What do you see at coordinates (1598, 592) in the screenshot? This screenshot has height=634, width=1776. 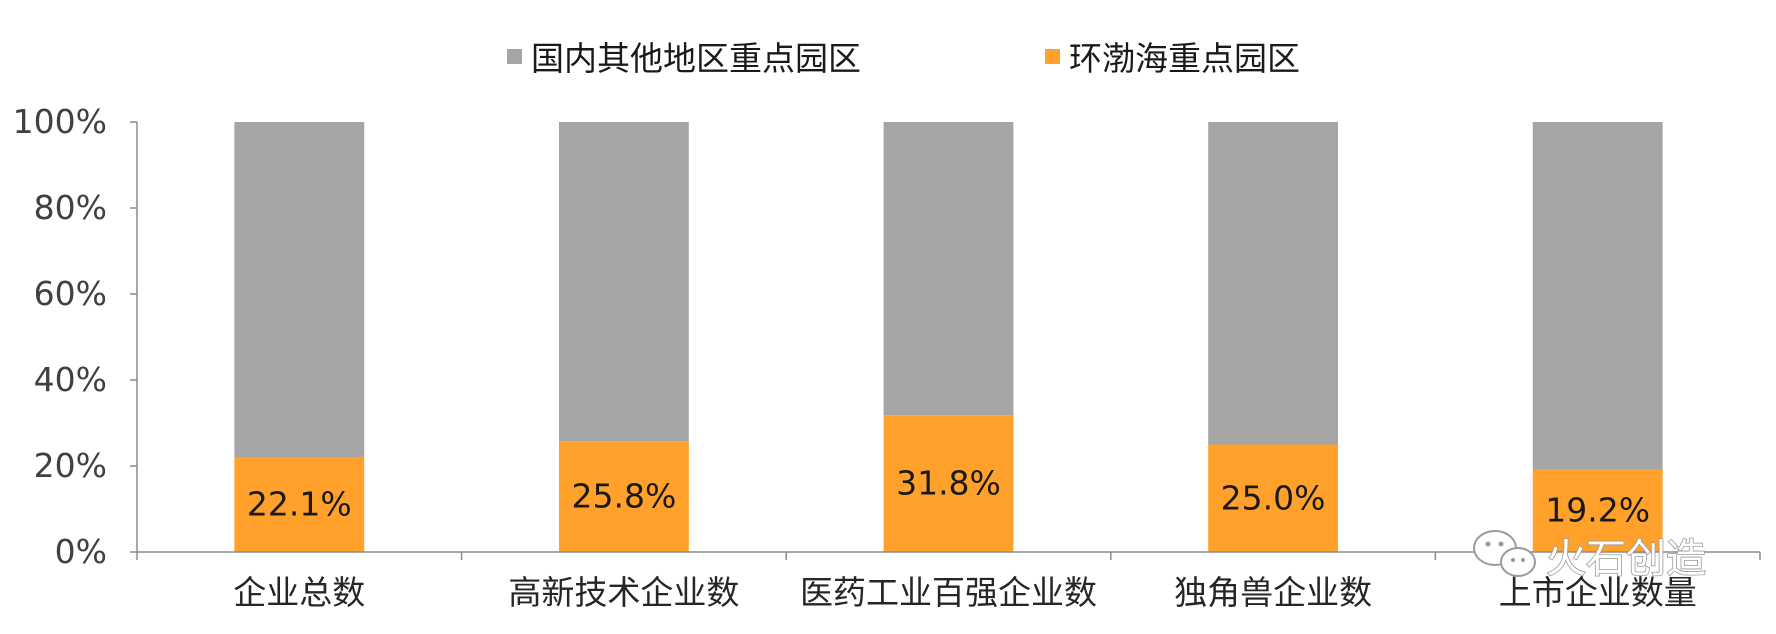 I see `x-category-label: 上市企业数量` at bounding box center [1598, 592].